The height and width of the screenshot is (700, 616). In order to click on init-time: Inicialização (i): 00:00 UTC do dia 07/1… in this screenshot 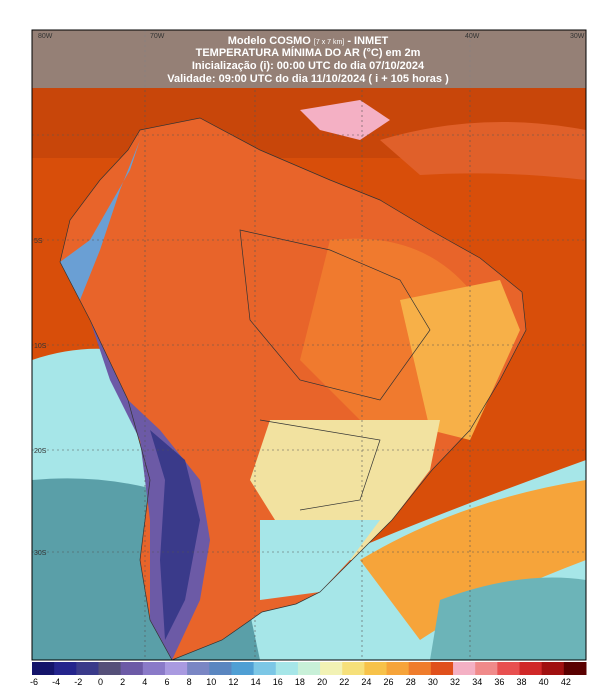, I will do `click(308, 66)`.